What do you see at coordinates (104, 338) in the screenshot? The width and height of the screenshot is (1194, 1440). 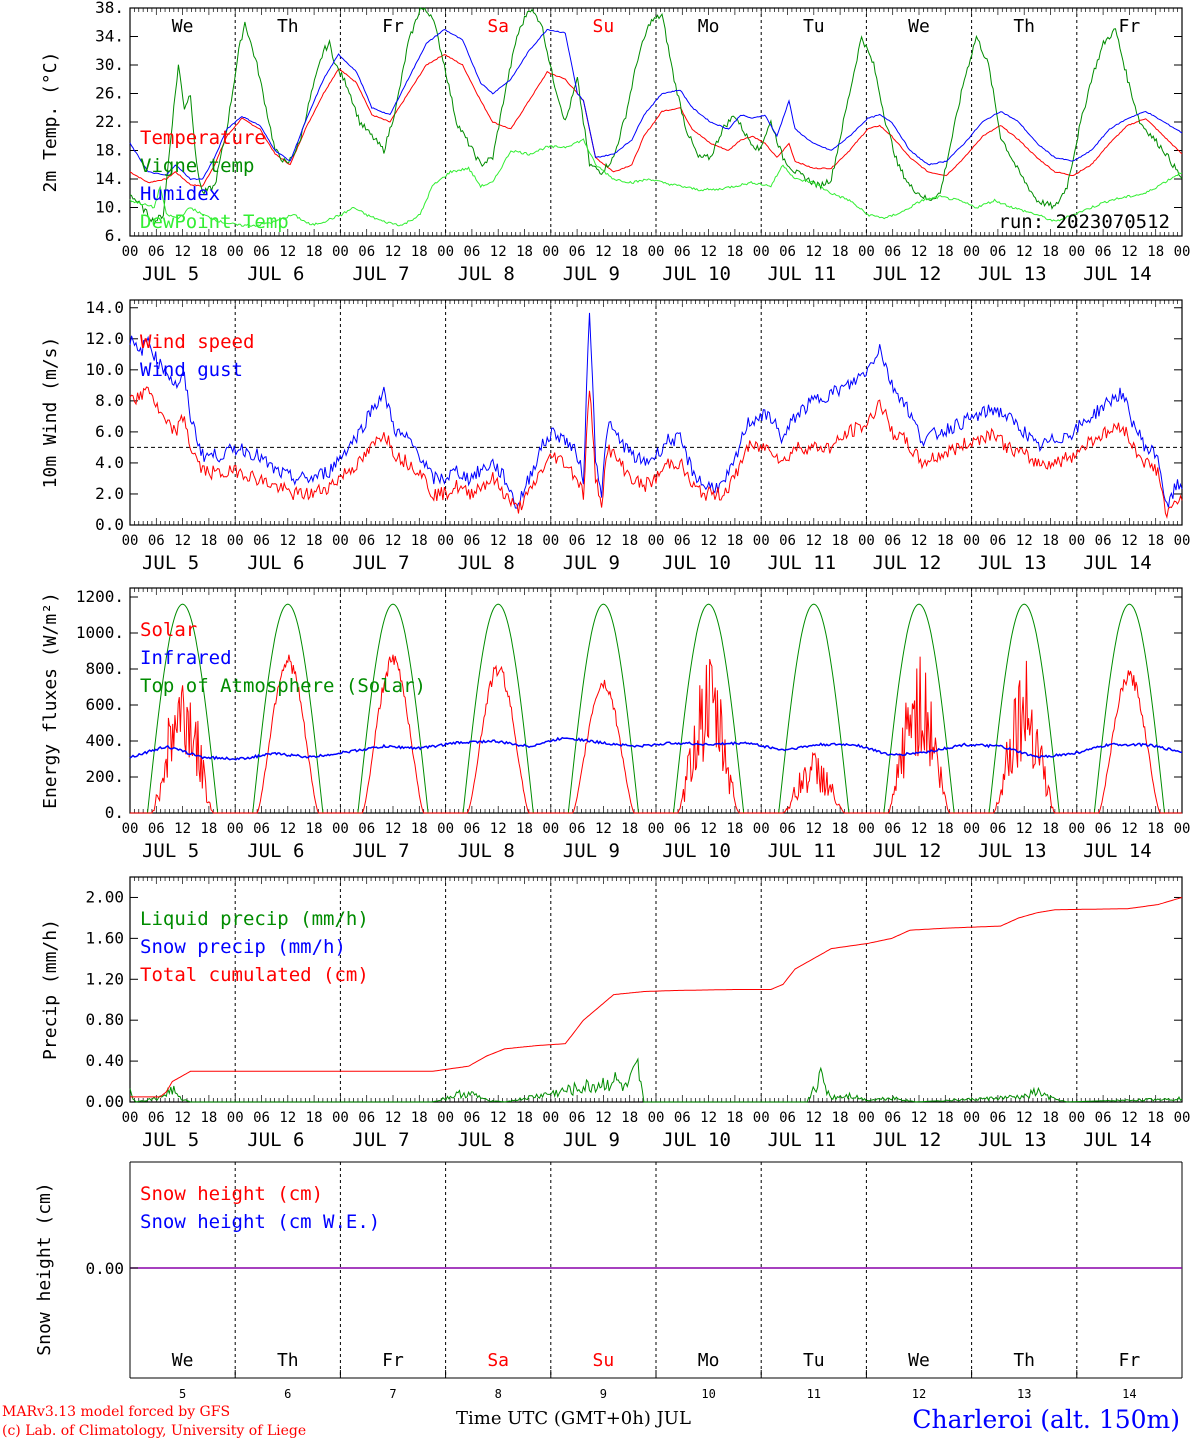 I see `y-tick-label: 12.0` at bounding box center [104, 338].